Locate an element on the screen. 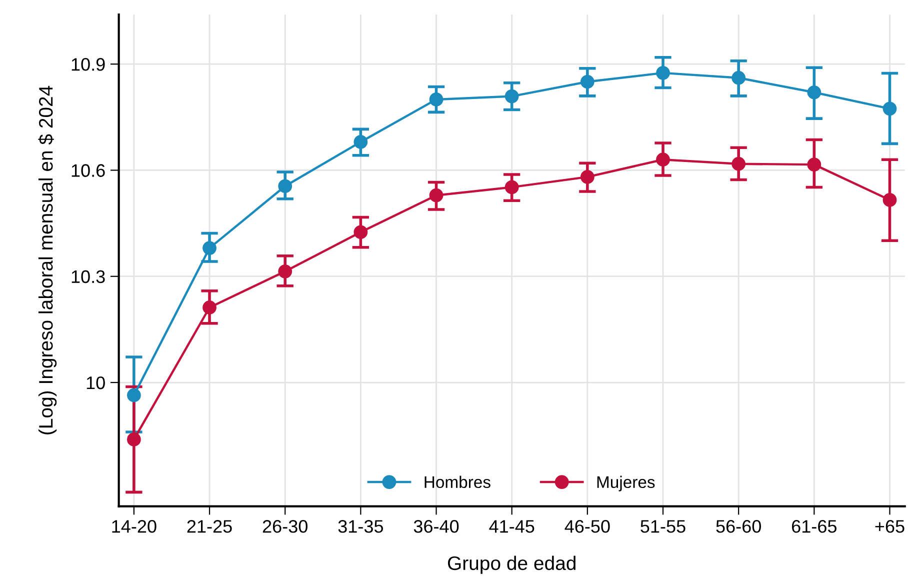  legend-label: Hombres is located at coordinates (457, 482).